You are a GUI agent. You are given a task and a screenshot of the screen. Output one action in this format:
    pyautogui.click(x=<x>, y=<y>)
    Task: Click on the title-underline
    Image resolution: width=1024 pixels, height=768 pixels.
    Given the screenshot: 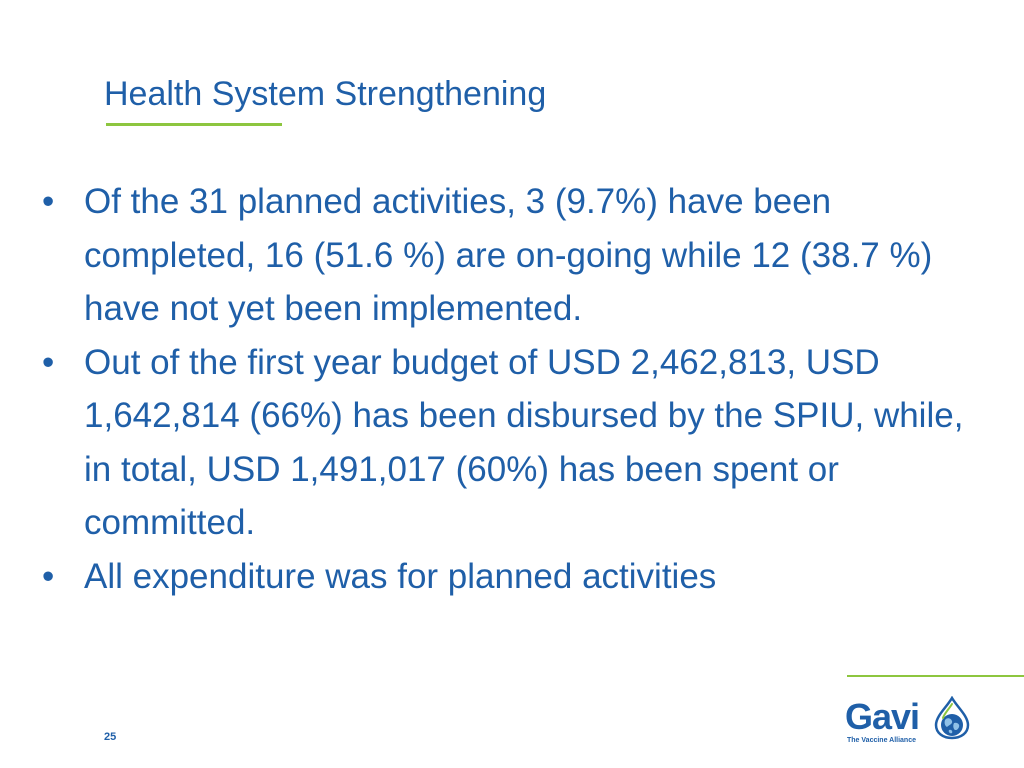 What is the action you would take?
    pyautogui.click(x=194, y=124)
    